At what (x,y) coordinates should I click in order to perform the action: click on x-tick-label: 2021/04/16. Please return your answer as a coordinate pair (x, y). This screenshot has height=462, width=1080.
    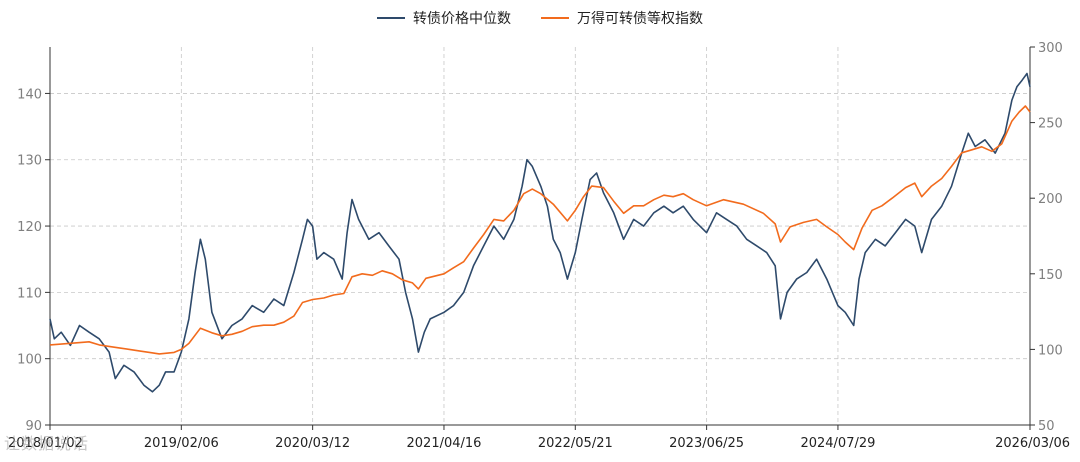
    Looking at the image, I should click on (444, 443).